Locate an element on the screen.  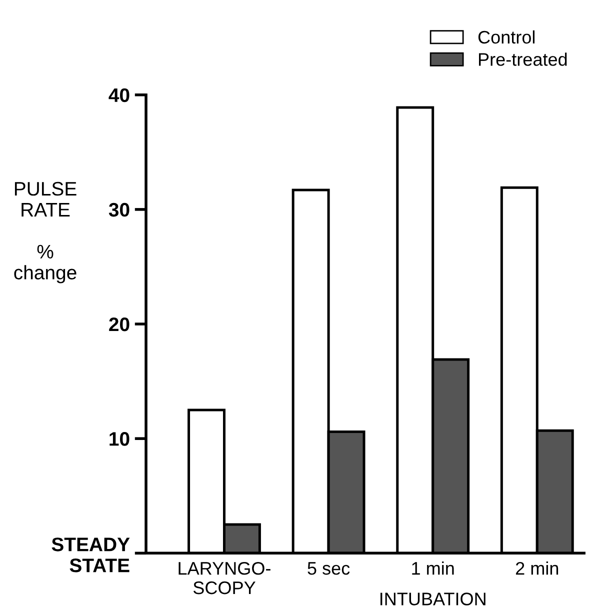
legend-label: Control is located at coordinates (506, 37).